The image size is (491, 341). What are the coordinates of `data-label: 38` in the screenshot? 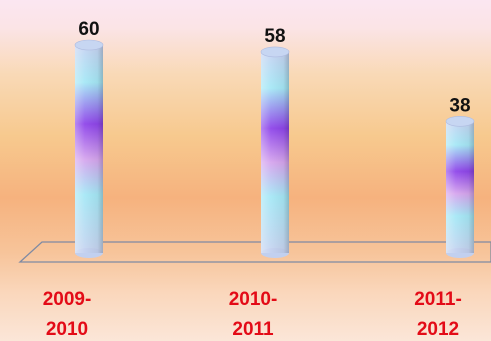 It's located at (459, 105).